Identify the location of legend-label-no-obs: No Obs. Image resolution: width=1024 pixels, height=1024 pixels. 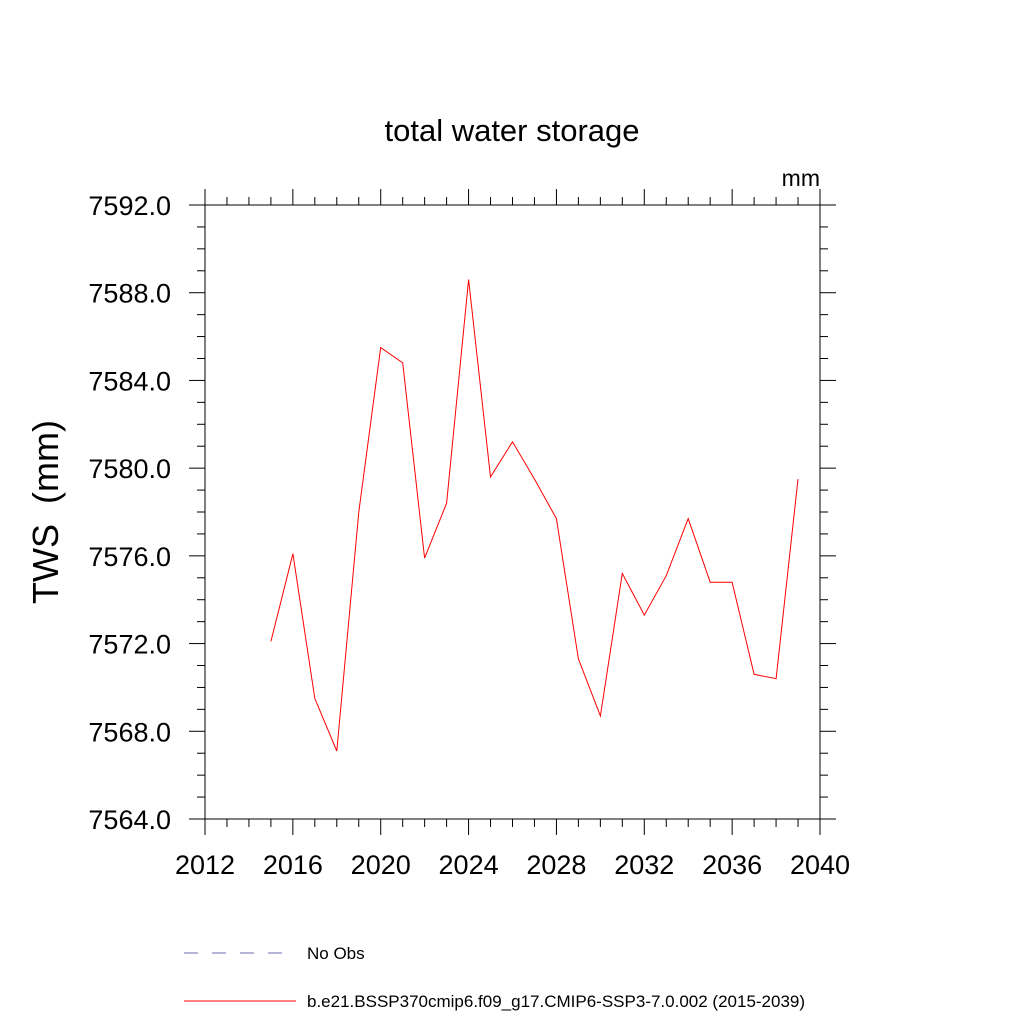
(336, 953).